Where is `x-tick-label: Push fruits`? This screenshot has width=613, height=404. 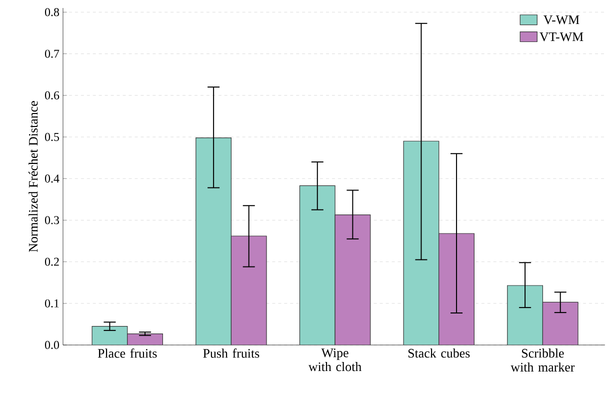 x-tick-label: Push fruits is located at coordinates (231, 353).